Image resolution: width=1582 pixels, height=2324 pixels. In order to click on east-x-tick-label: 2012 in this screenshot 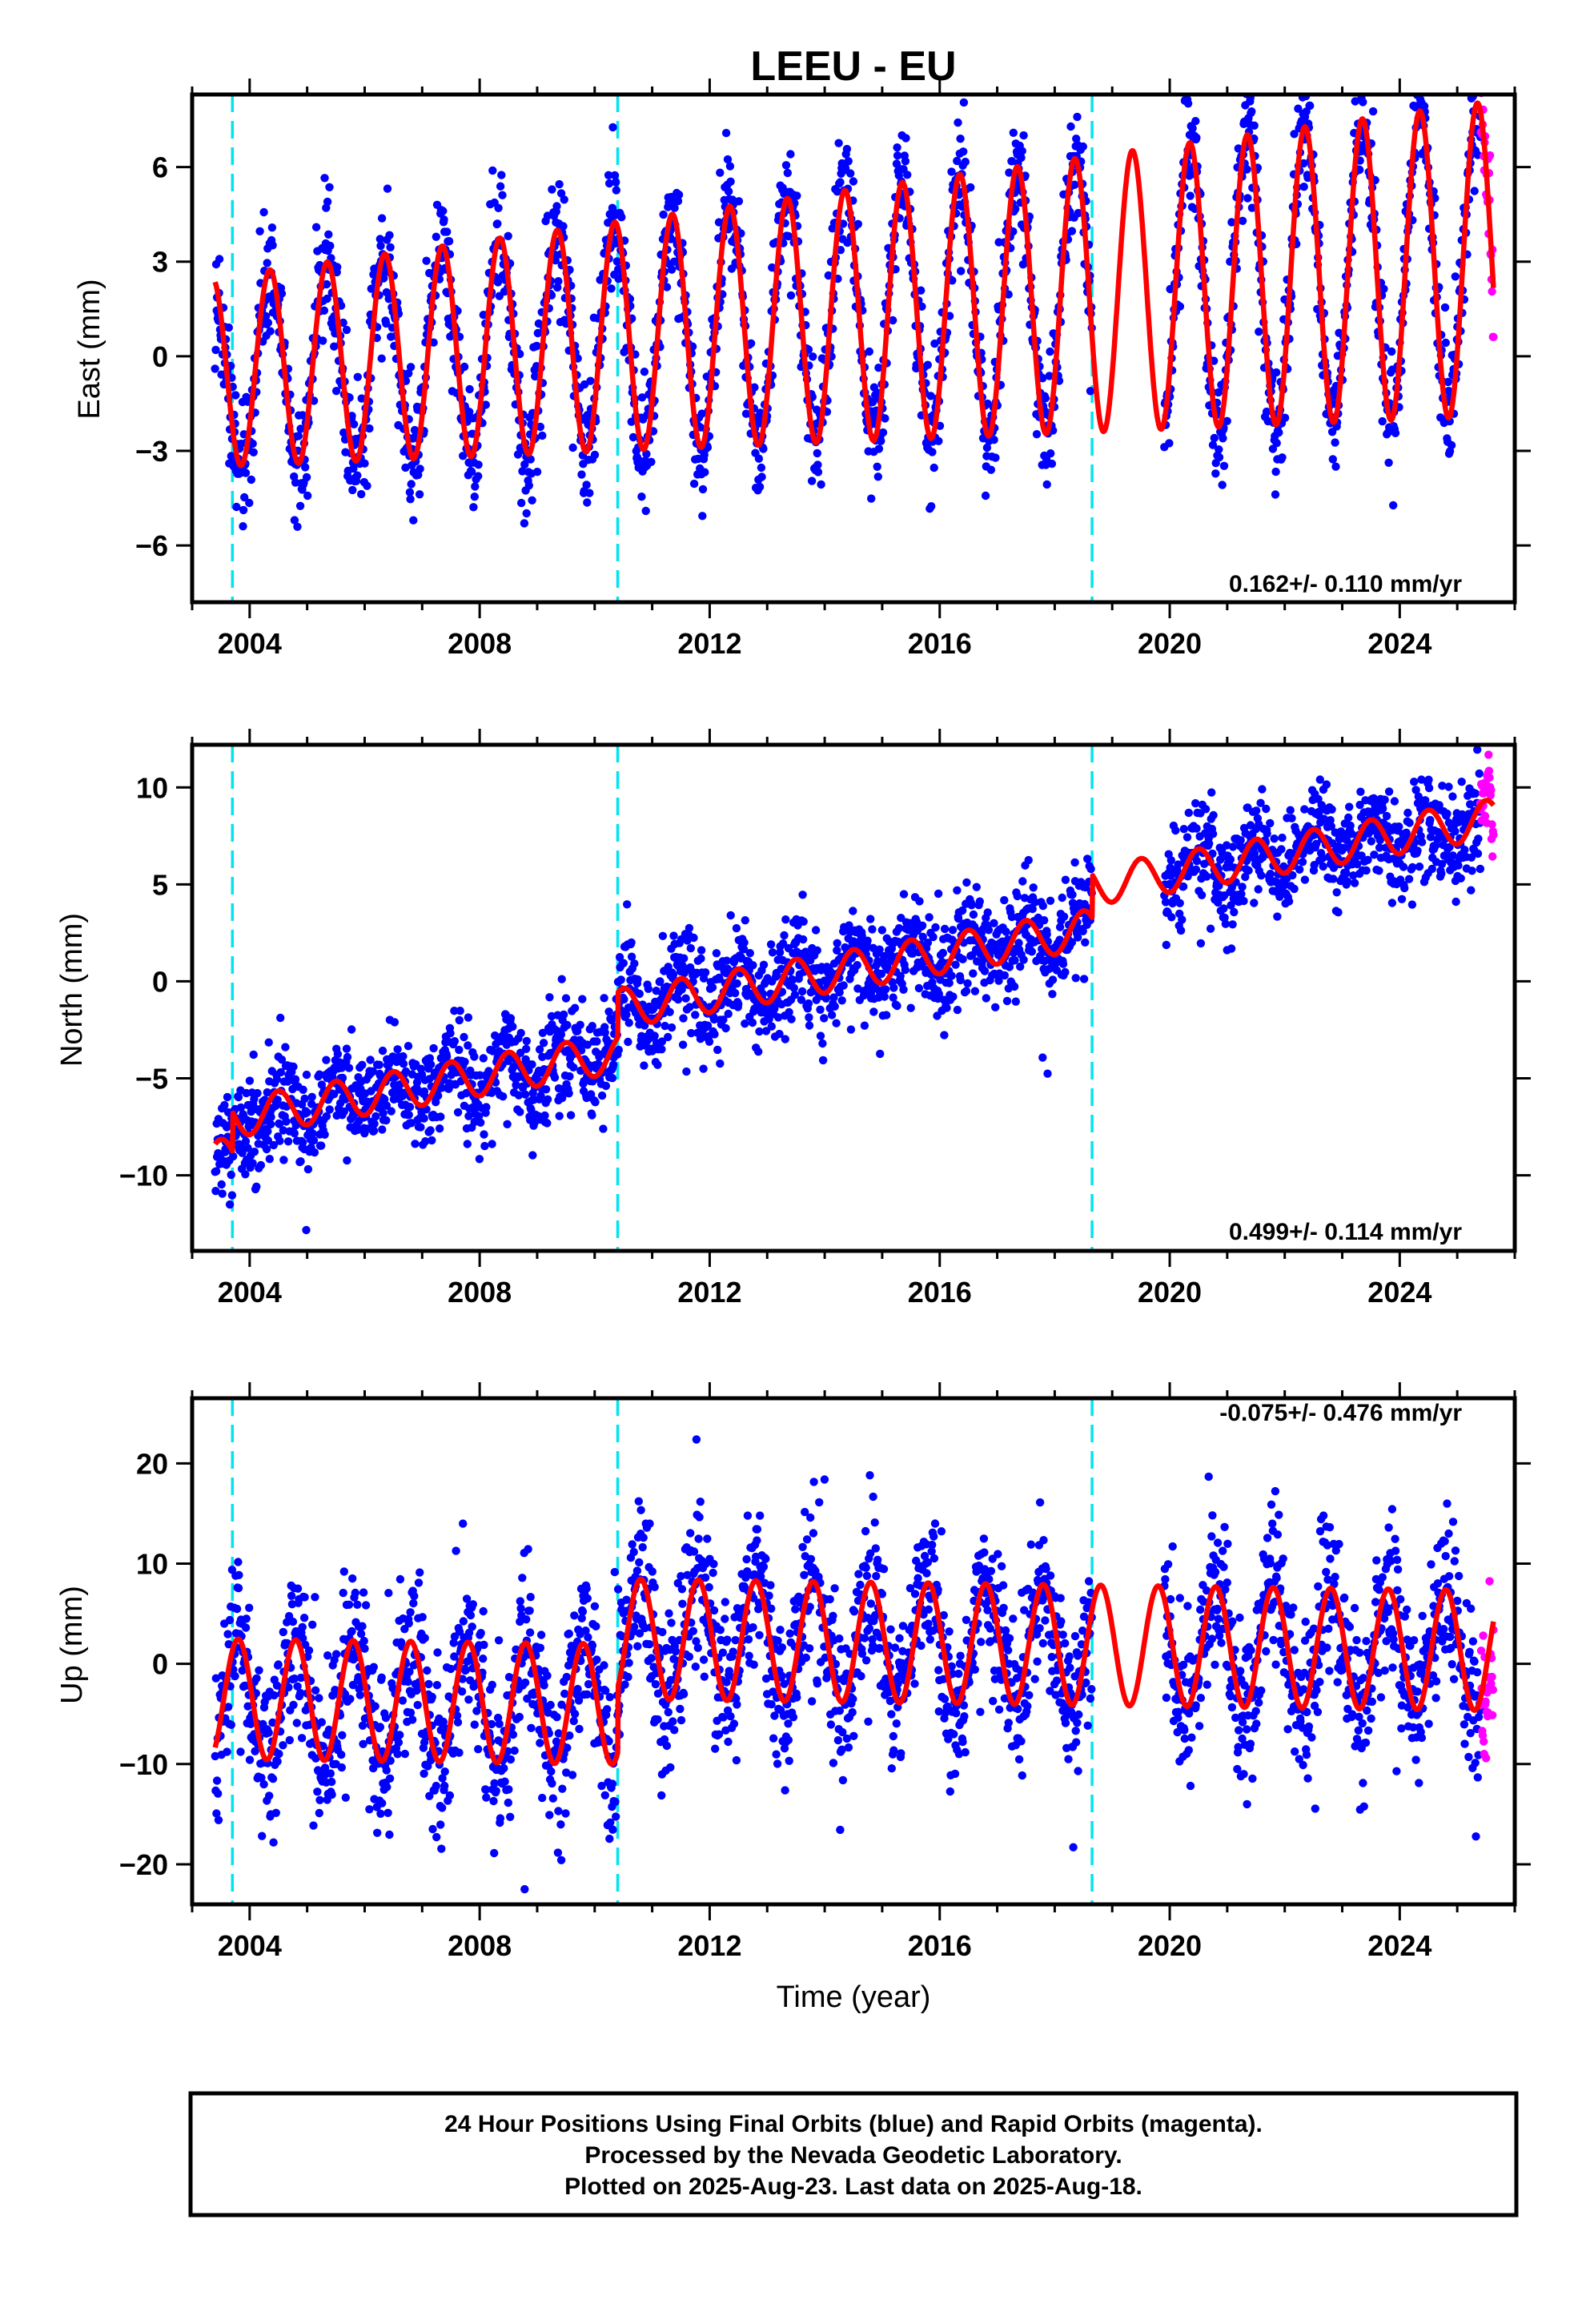, I will do `click(709, 644)`.